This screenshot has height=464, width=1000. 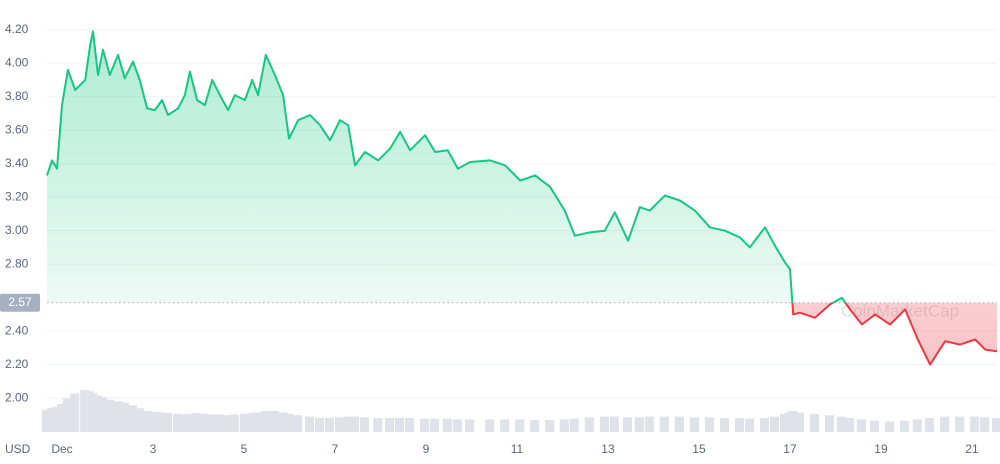 I want to click on x-tick-label: 7, so click(x=335, y=449).